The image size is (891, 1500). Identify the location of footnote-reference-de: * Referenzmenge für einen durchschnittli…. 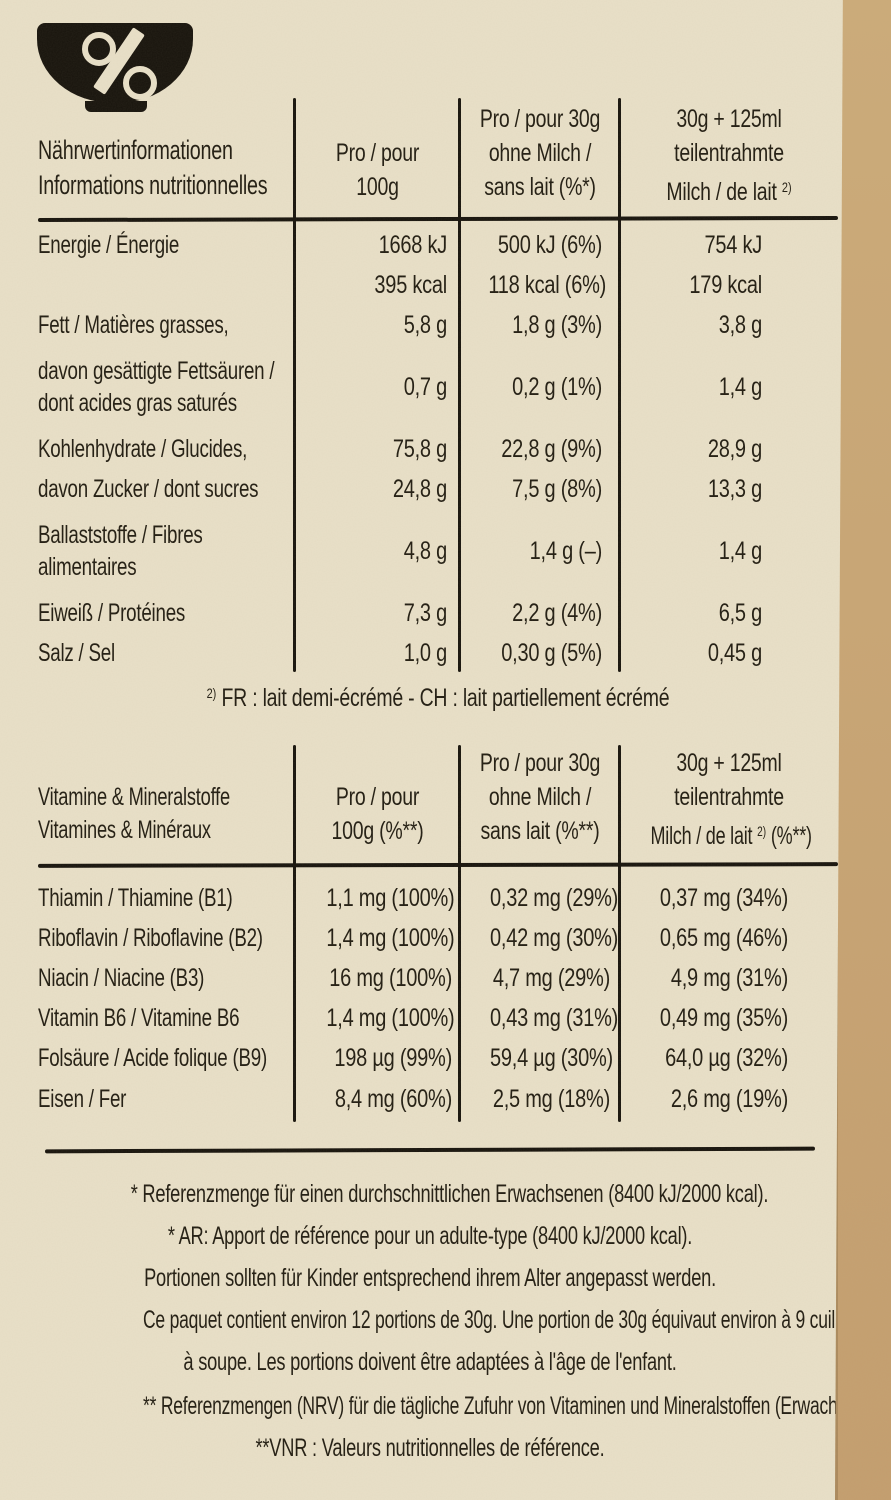
(449, 1194).